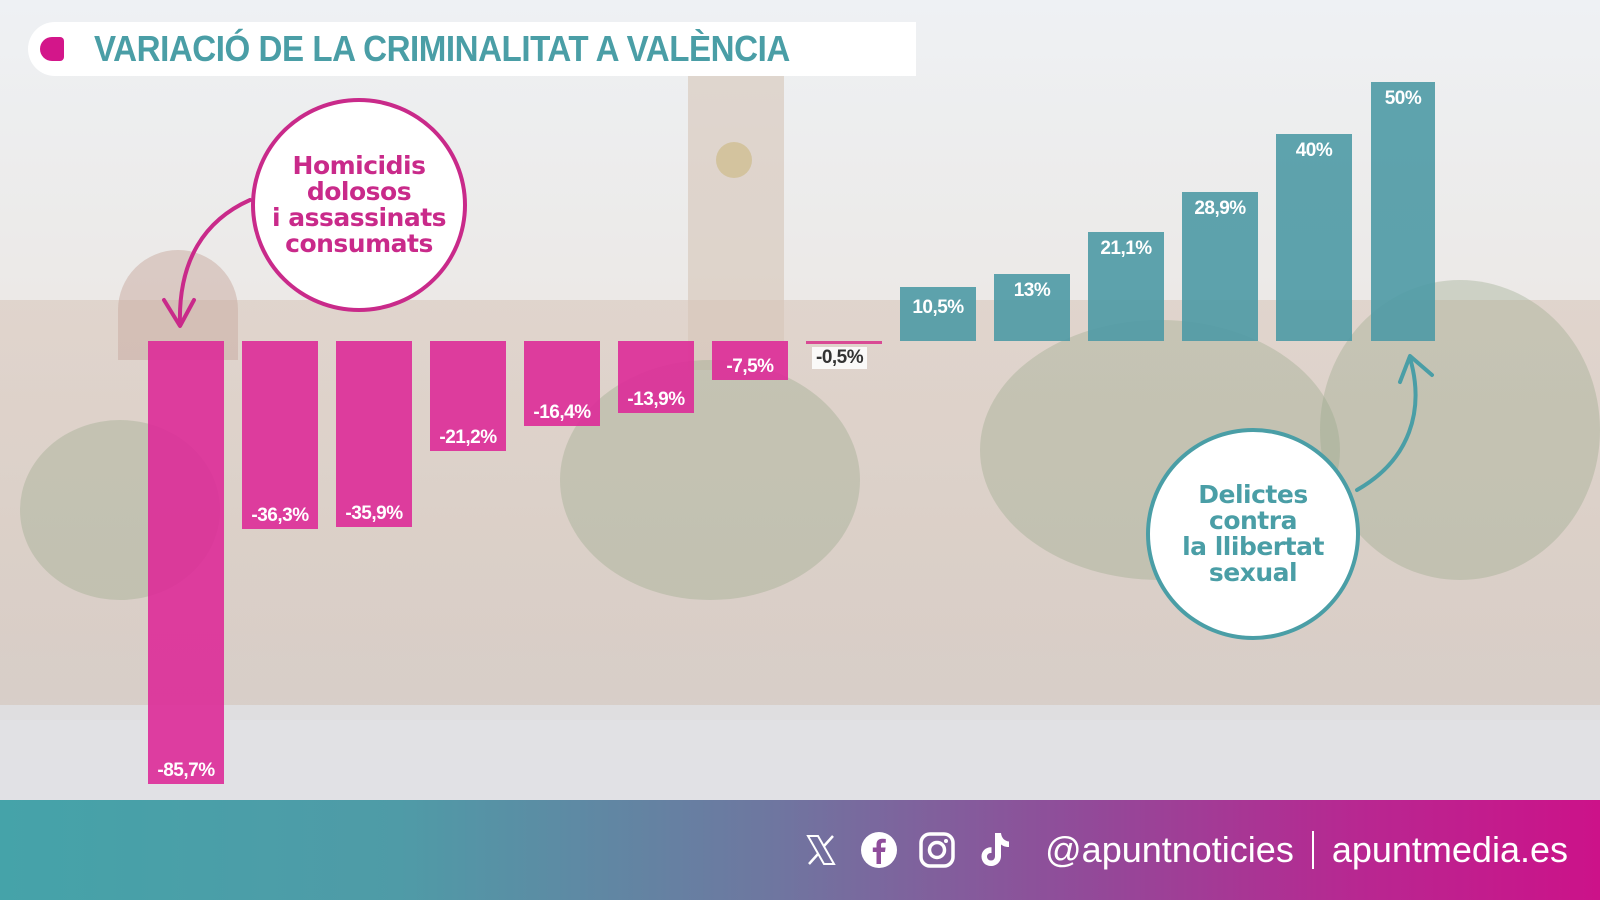 This screenshot has width=1600, height=900. I want to click on clock-face, so click(734, 160).